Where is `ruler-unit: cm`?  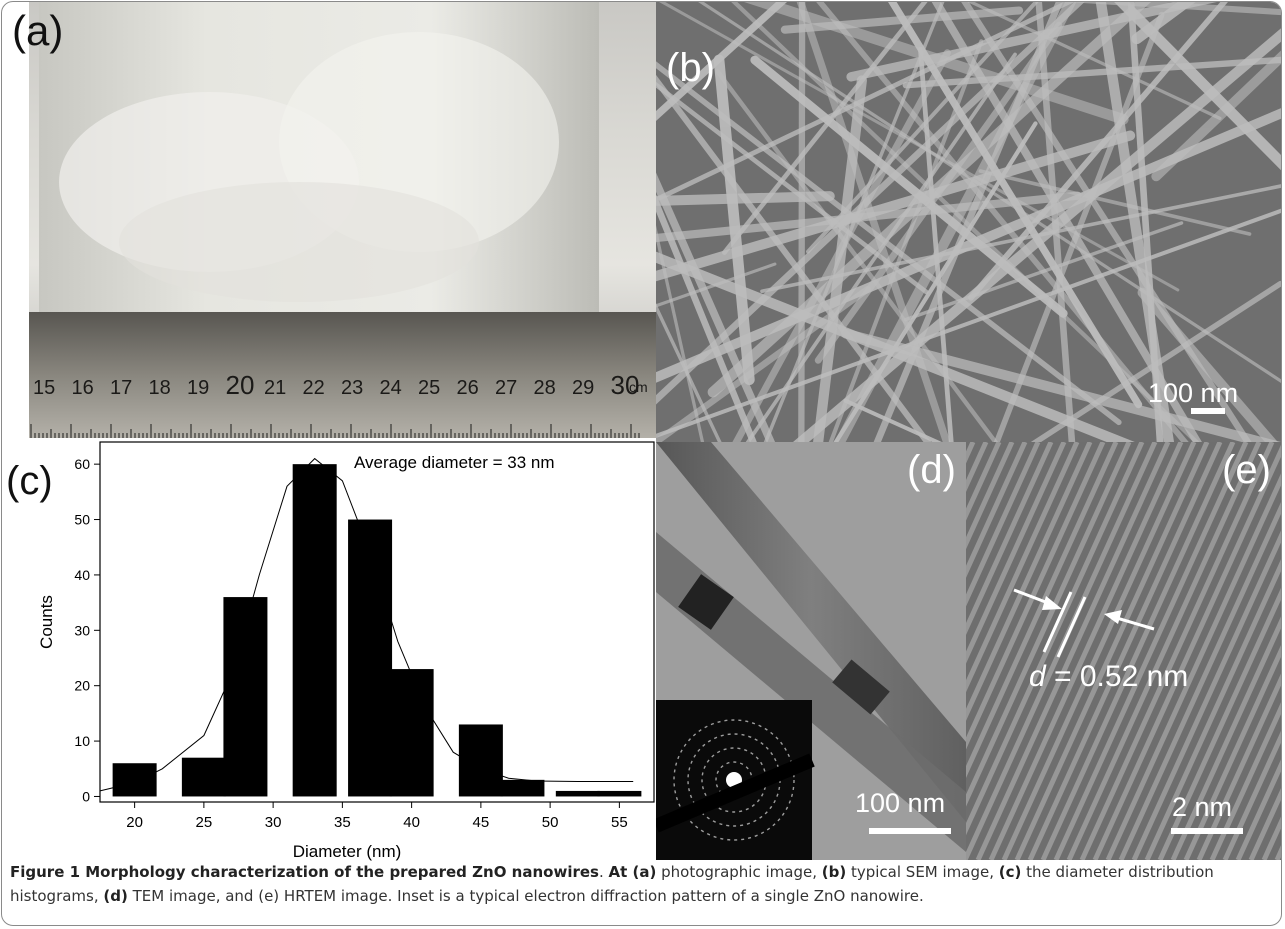 ruler-unit: cm is located at coordinates (638, 387).